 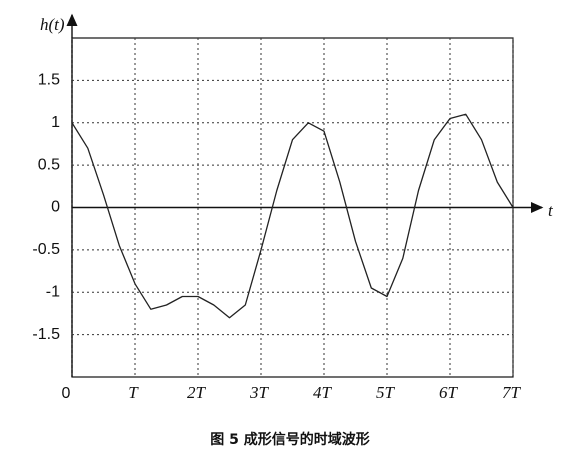 What do you see at coordinates (49, 164) in the screenshot?
I see `y-tick-label: 0.5` at bounding box center [49, 164].